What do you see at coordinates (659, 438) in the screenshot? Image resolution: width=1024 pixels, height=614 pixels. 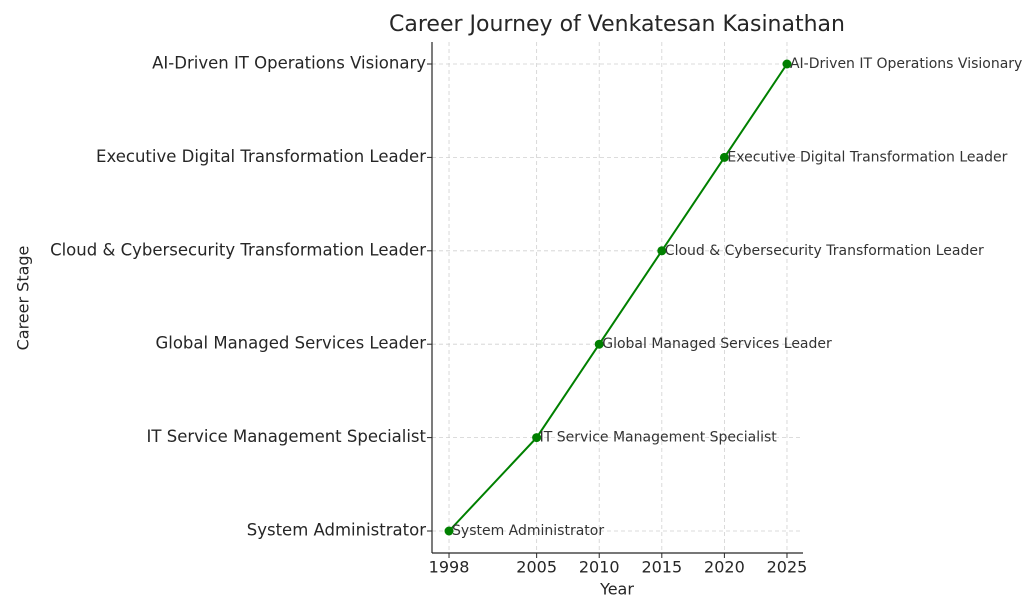 I see `point-annotation: IT Service Management Specialist` at bounding box center [659, 438].